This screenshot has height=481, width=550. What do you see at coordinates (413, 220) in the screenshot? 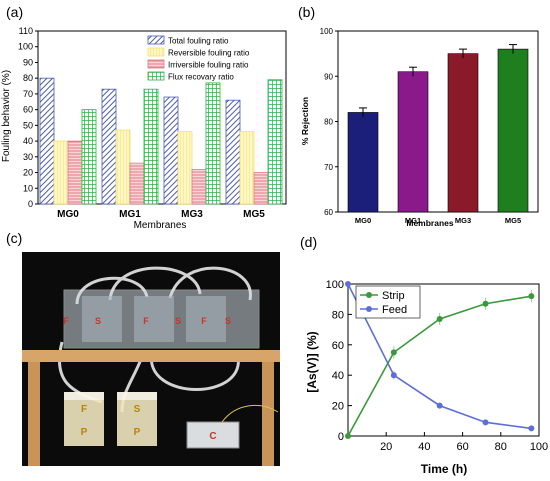
I see `chart-b-xtick-label: MG1` at bounding box center [413, 220].